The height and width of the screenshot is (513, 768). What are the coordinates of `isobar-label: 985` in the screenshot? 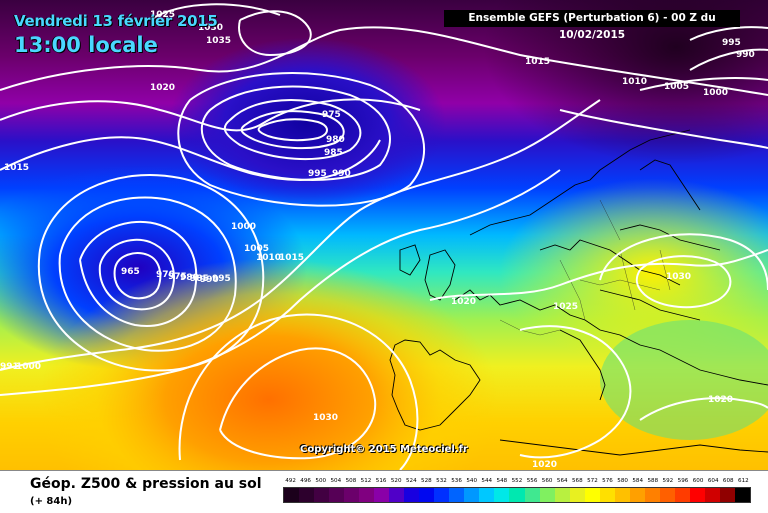 It's located at (333, 153).